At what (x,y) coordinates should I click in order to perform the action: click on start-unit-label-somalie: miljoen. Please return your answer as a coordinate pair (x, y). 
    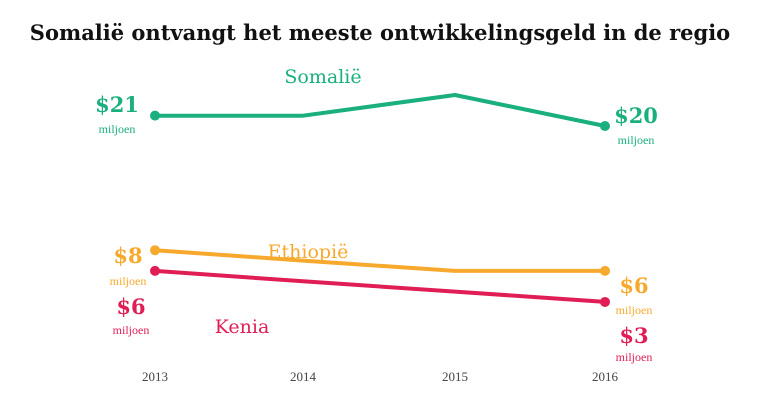
    Looking at the image, I should click on (117, 129).